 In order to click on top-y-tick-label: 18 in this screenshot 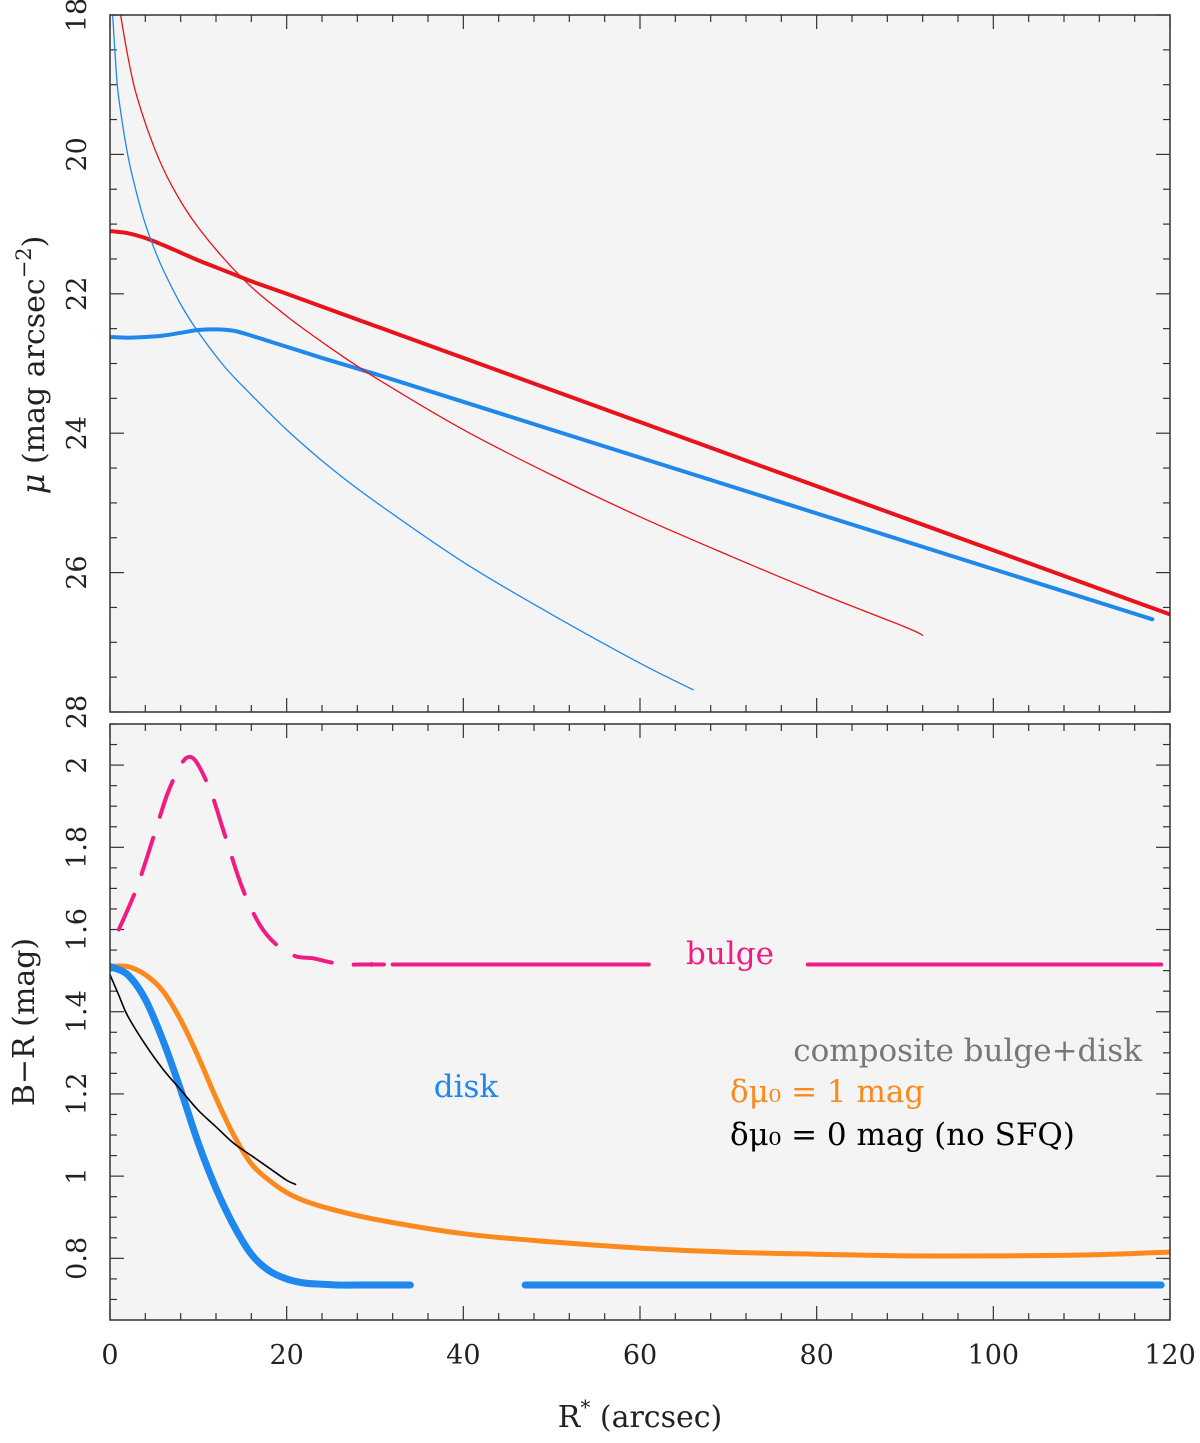, I will do `click(77, 16)`.